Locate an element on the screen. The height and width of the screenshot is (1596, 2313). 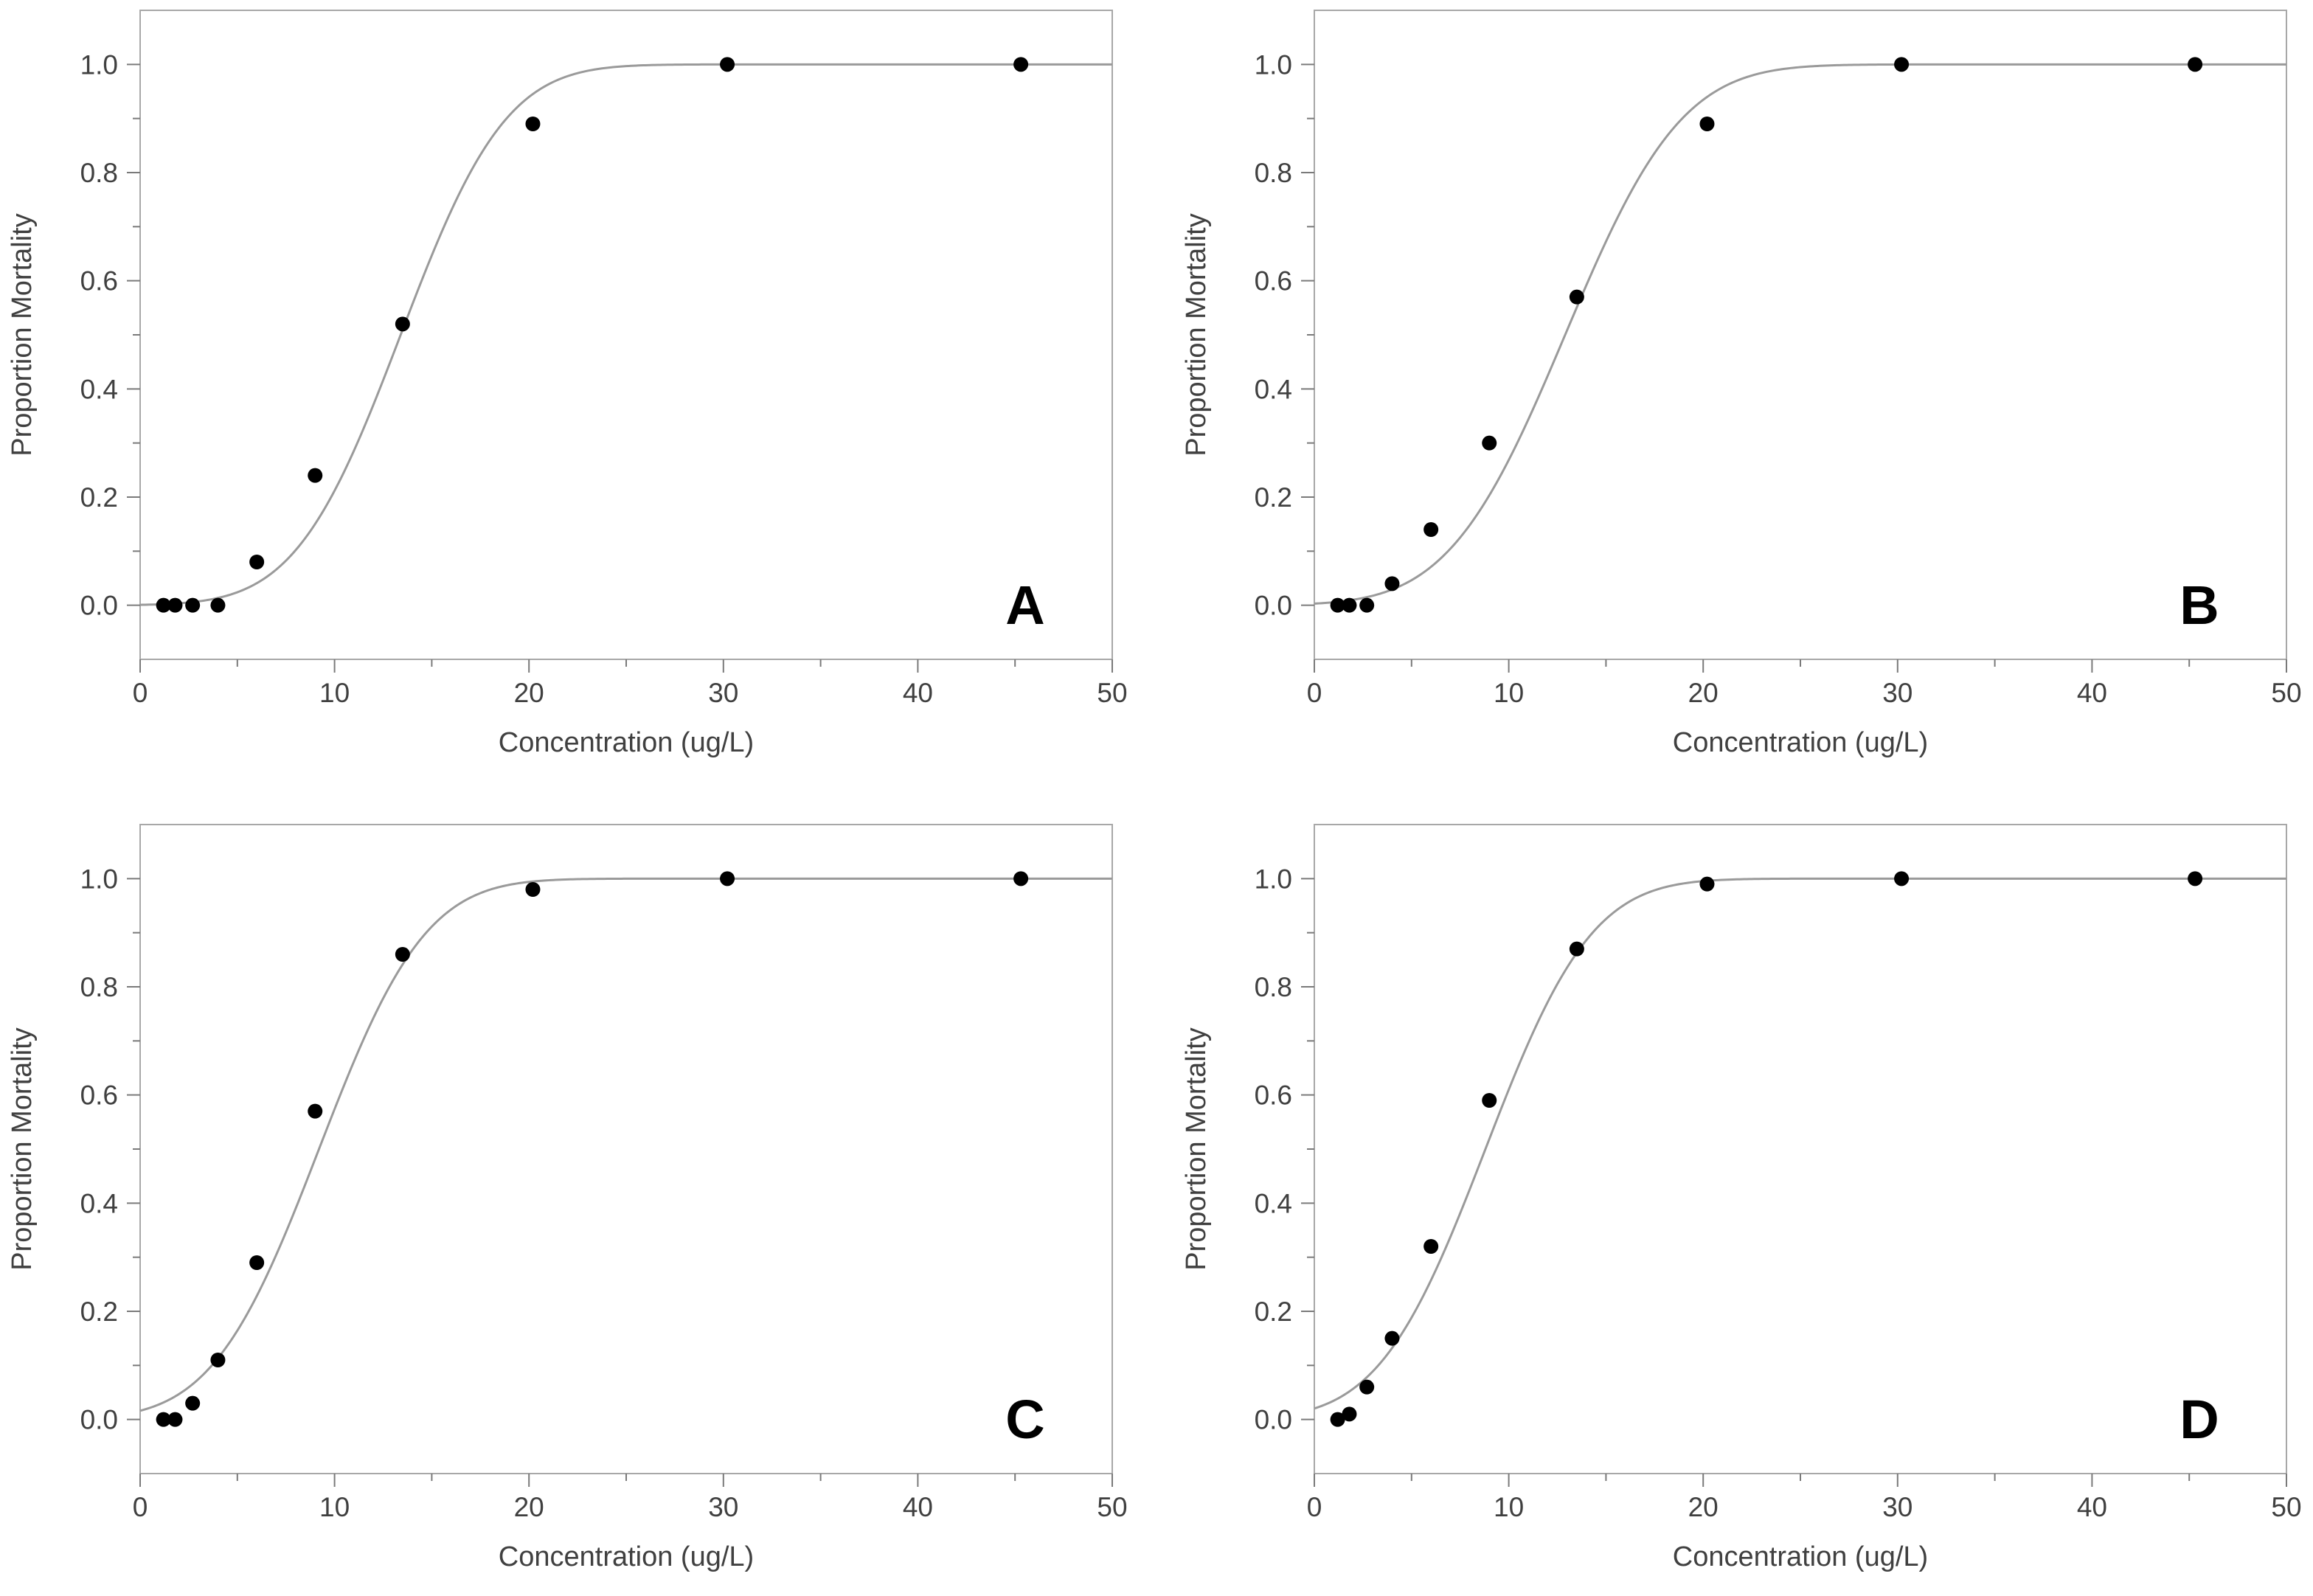
x-tick-label: 50 is located at coordinates (1112, 1507).